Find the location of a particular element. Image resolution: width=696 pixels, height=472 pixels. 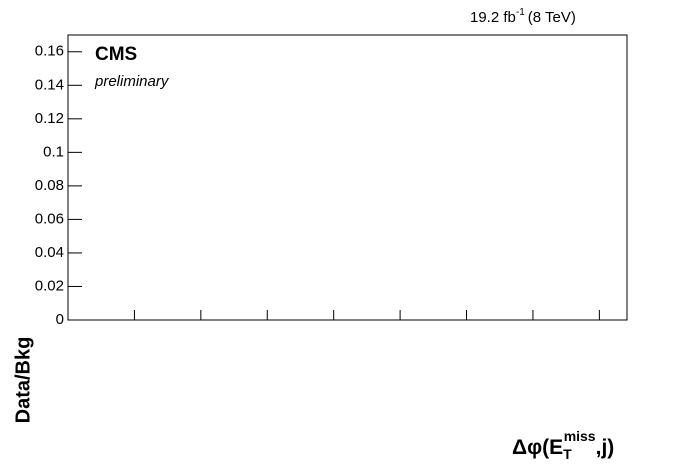

y-tick-label: 0.04 is located at coordinates (49, 252).